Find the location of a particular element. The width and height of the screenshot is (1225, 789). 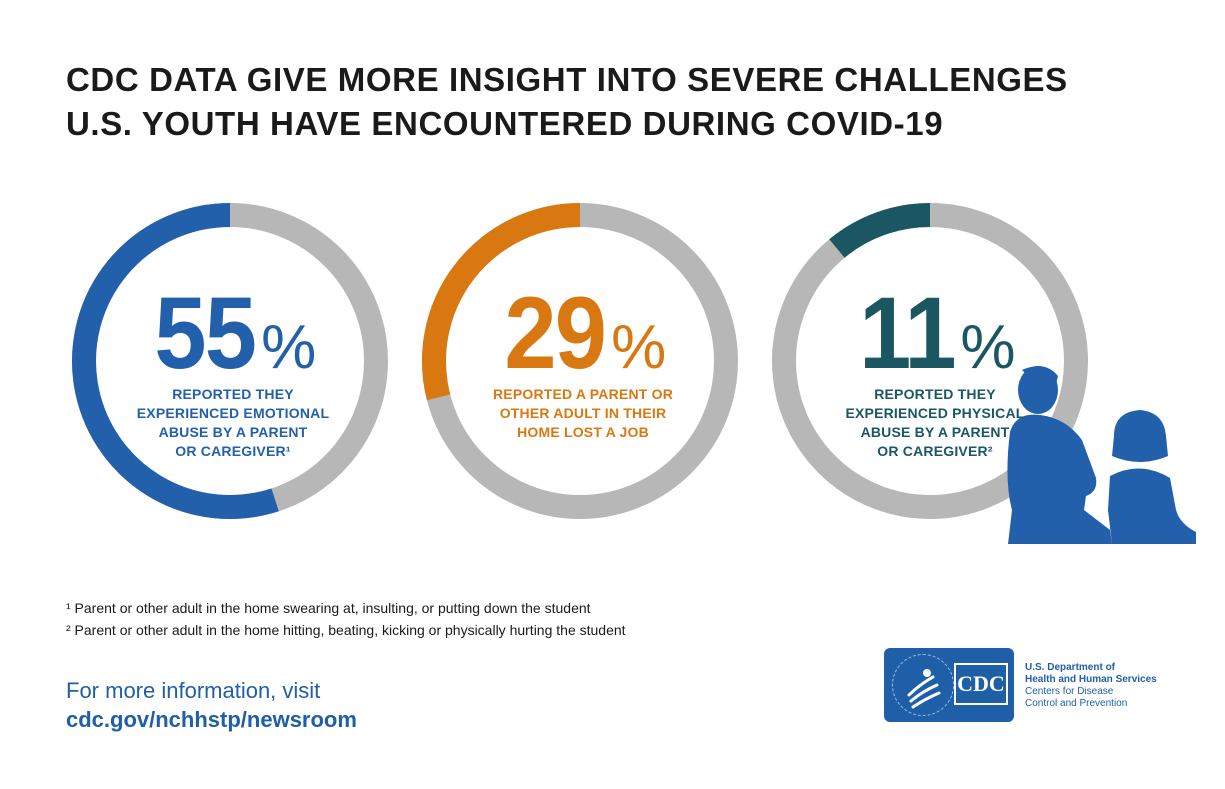

eagle-icon is located at coordinates (924, 689).